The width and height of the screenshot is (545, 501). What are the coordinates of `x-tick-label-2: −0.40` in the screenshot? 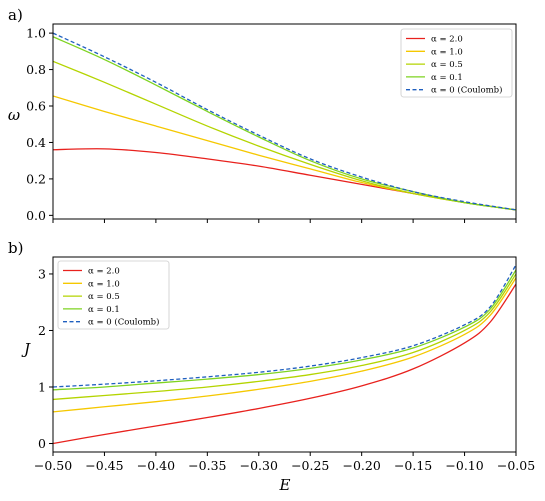 It's located at (156, 465).